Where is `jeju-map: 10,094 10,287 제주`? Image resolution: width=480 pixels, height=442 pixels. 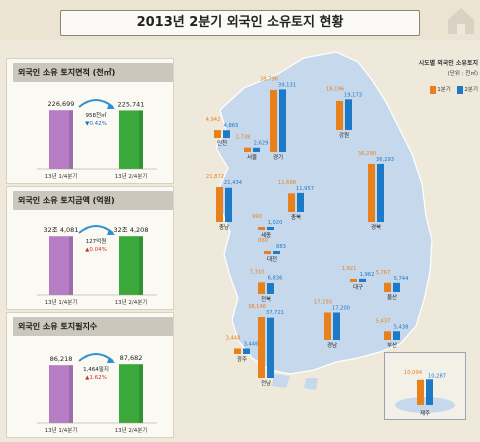 jeju-map: 10,094 10,287 제주 is located at coordinates (425, 393).